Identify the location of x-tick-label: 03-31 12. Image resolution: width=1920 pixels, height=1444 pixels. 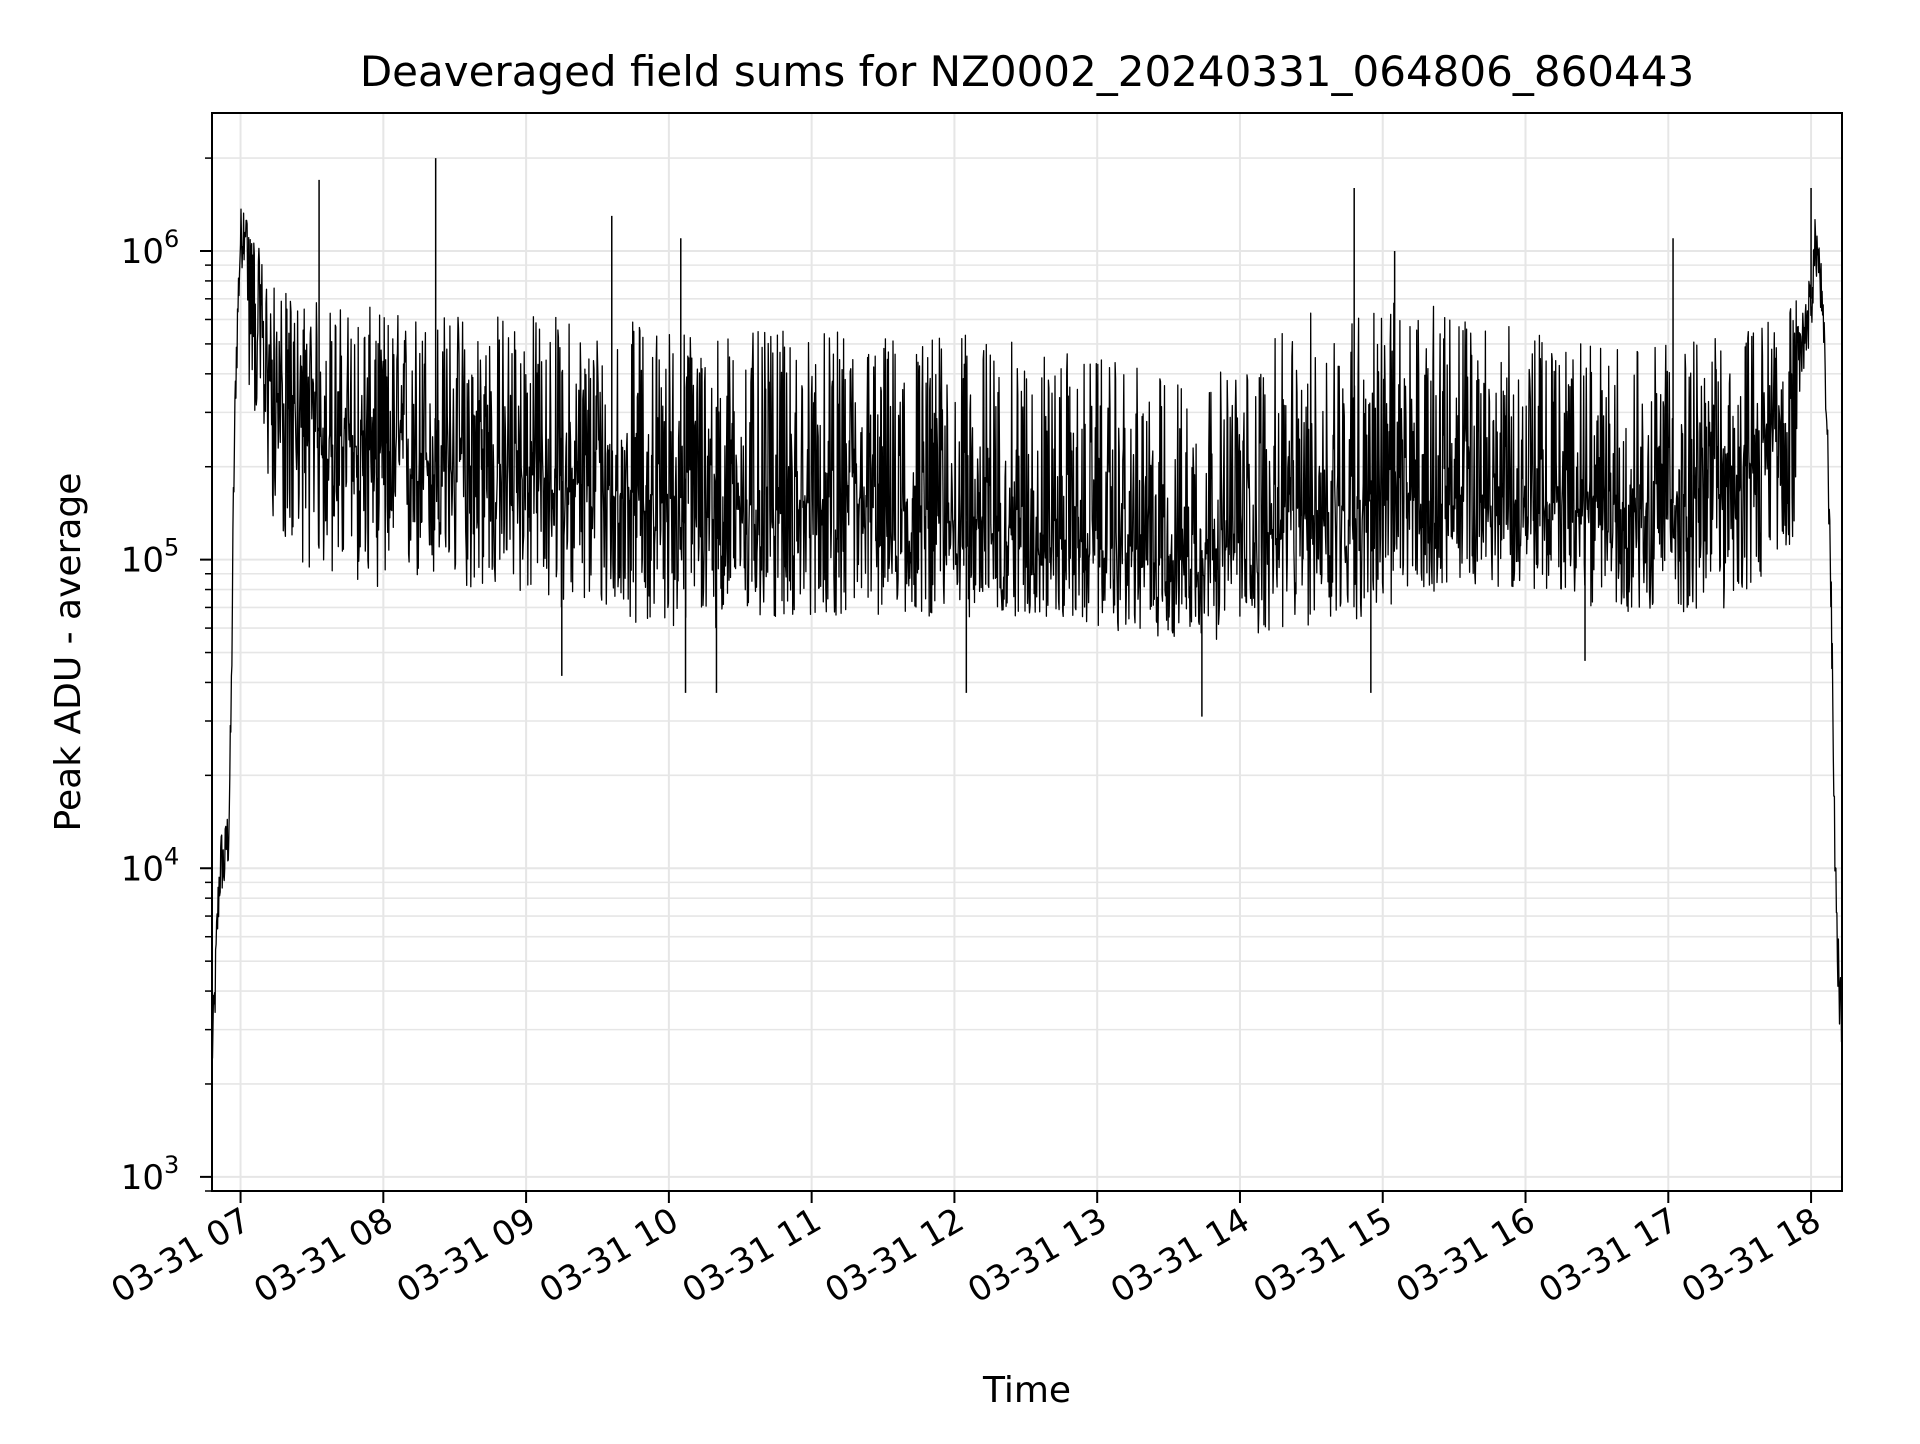
(895, 1255).